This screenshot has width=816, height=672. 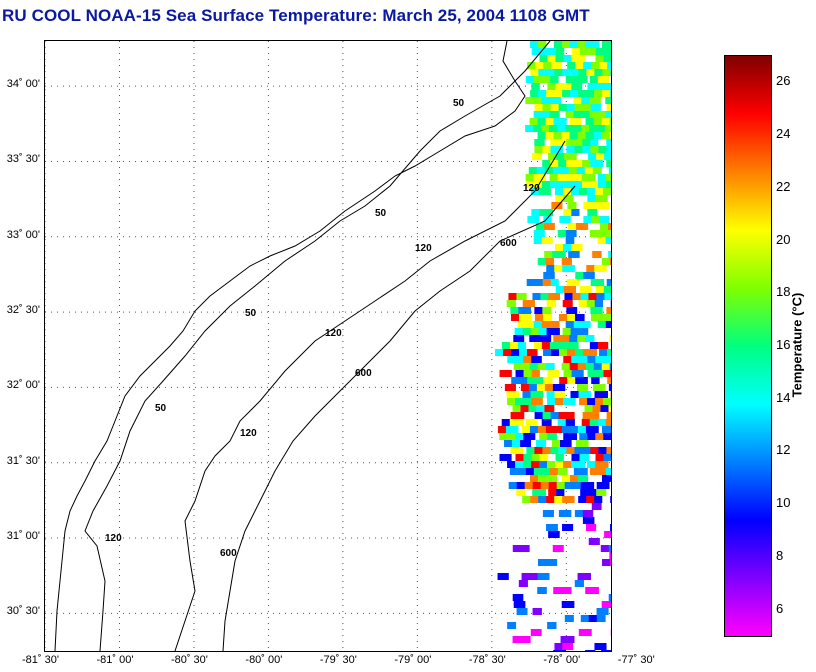 What do you see at coordinates (797, 345) in the screenshot?
I see `colorbar-title: Temperature (°C)` at bounding box center [797, 345].